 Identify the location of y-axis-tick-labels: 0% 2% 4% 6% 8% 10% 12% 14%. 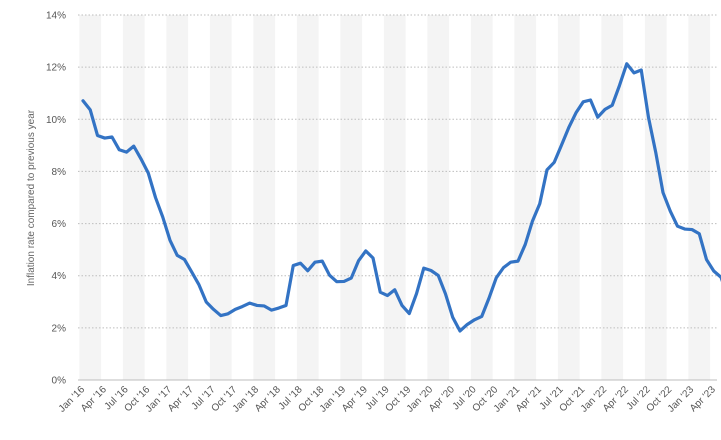
(56, 199).